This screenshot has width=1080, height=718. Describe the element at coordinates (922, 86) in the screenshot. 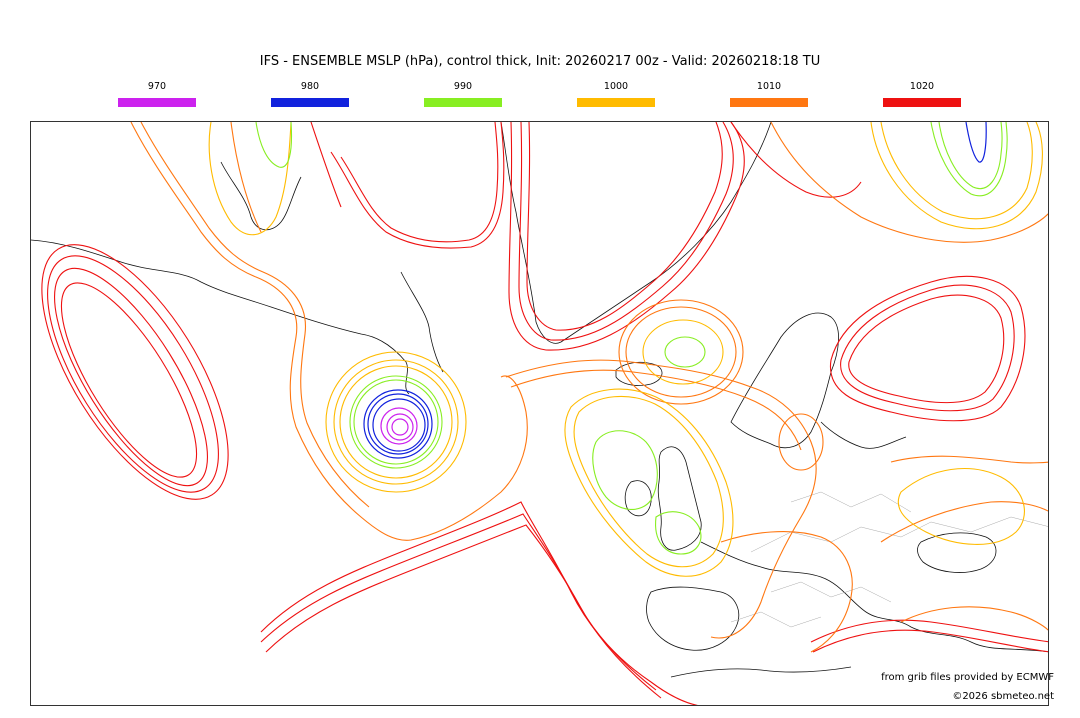

I see `legend-label: 1020` at that location.